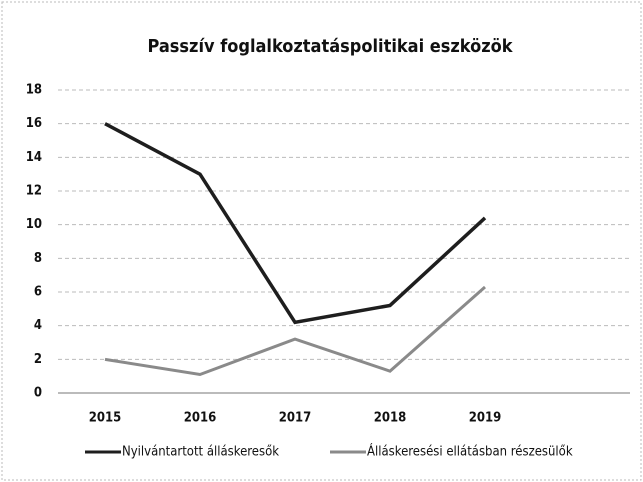 This screenshot has height=482, width=643. I want to click on y-tick-label: 6, so click(38, 292).